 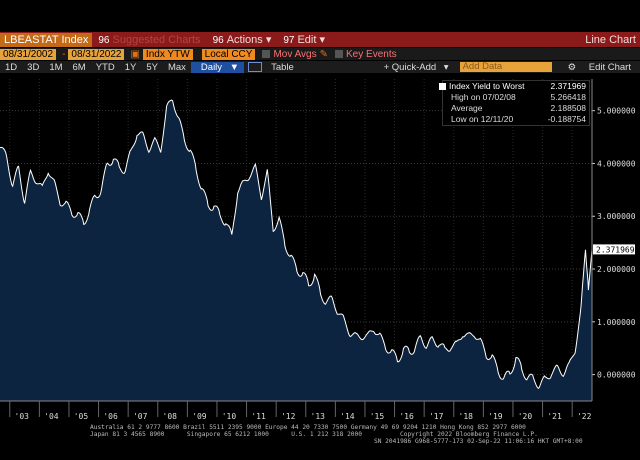 I want to click on period-3d: 3D, so click(x=33, y=67).